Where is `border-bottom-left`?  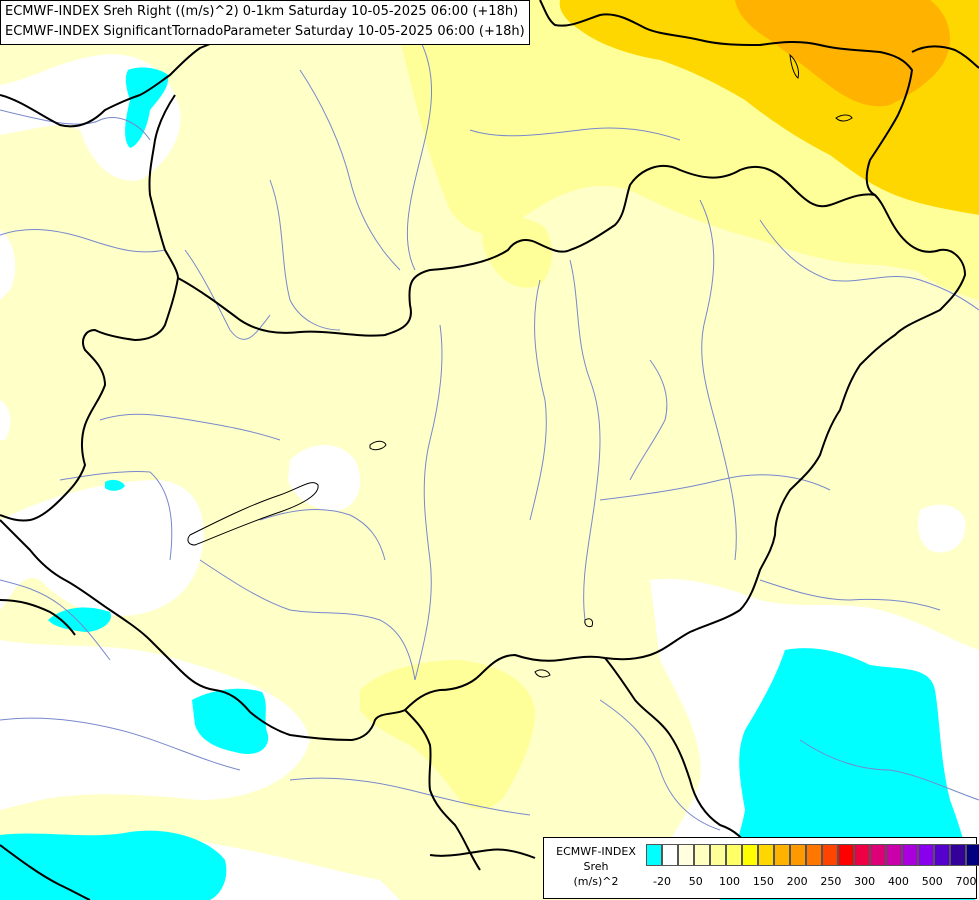 border-bottom-left is located at coordinates (45, 872).